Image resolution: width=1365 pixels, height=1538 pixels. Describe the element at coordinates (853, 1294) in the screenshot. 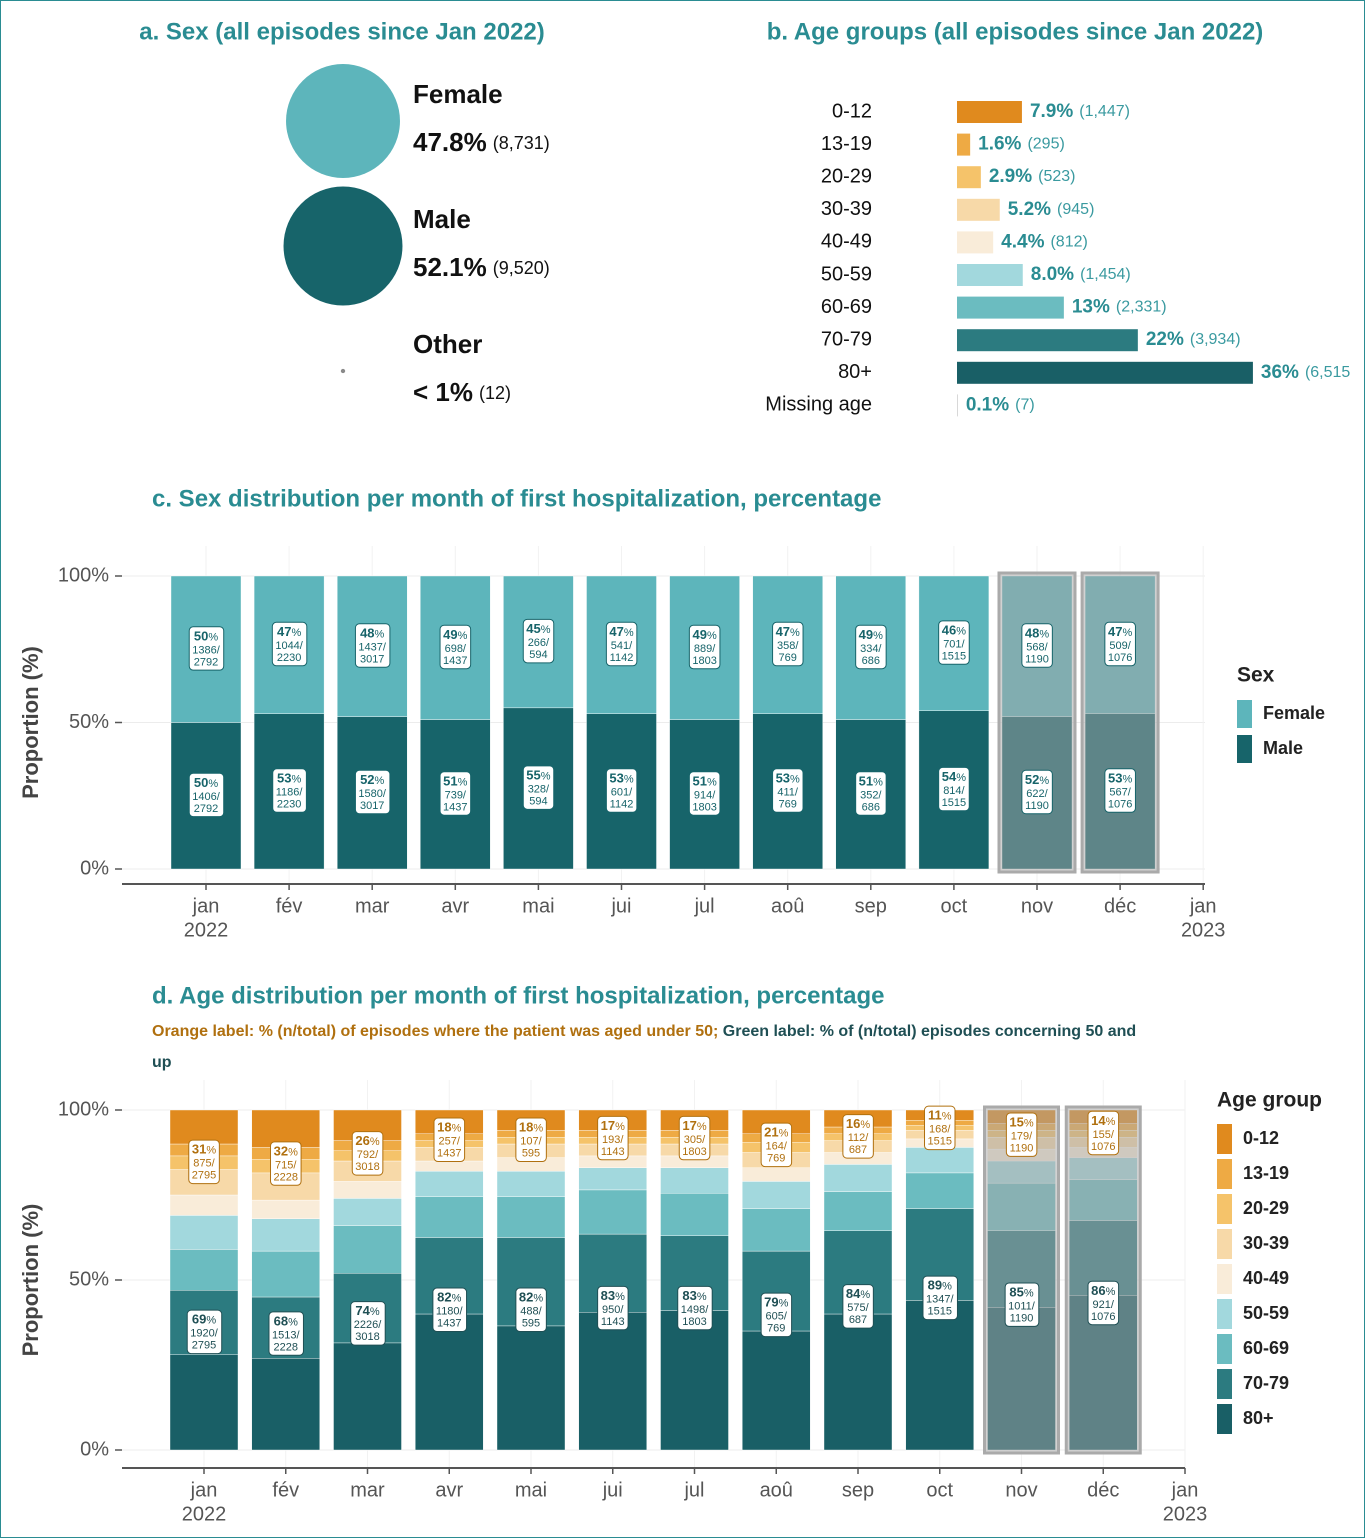

I see `value-number: 84` at that location.